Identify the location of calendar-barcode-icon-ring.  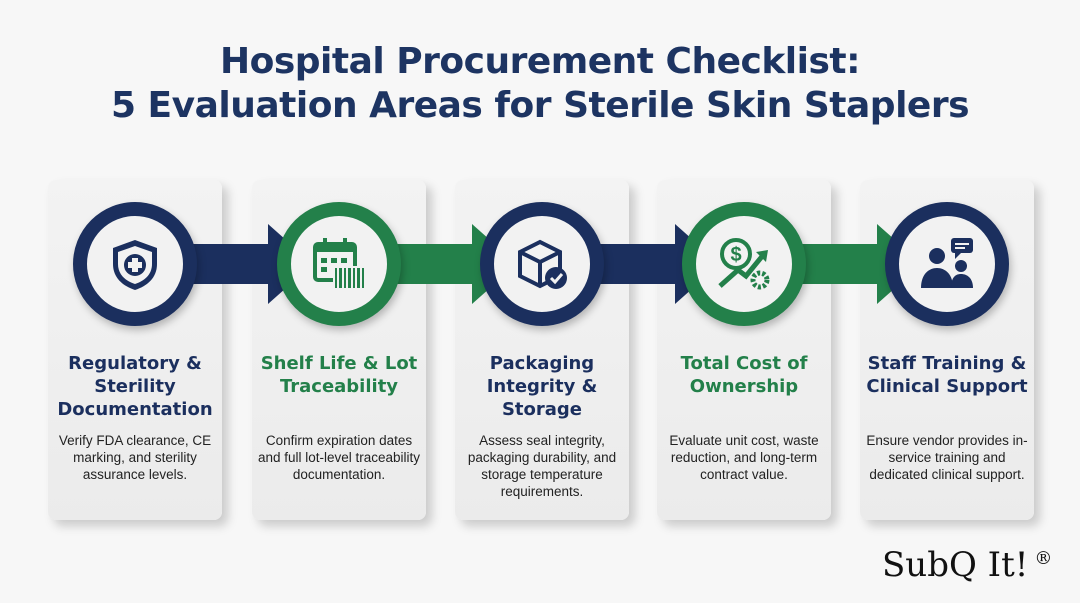
(339, 264).